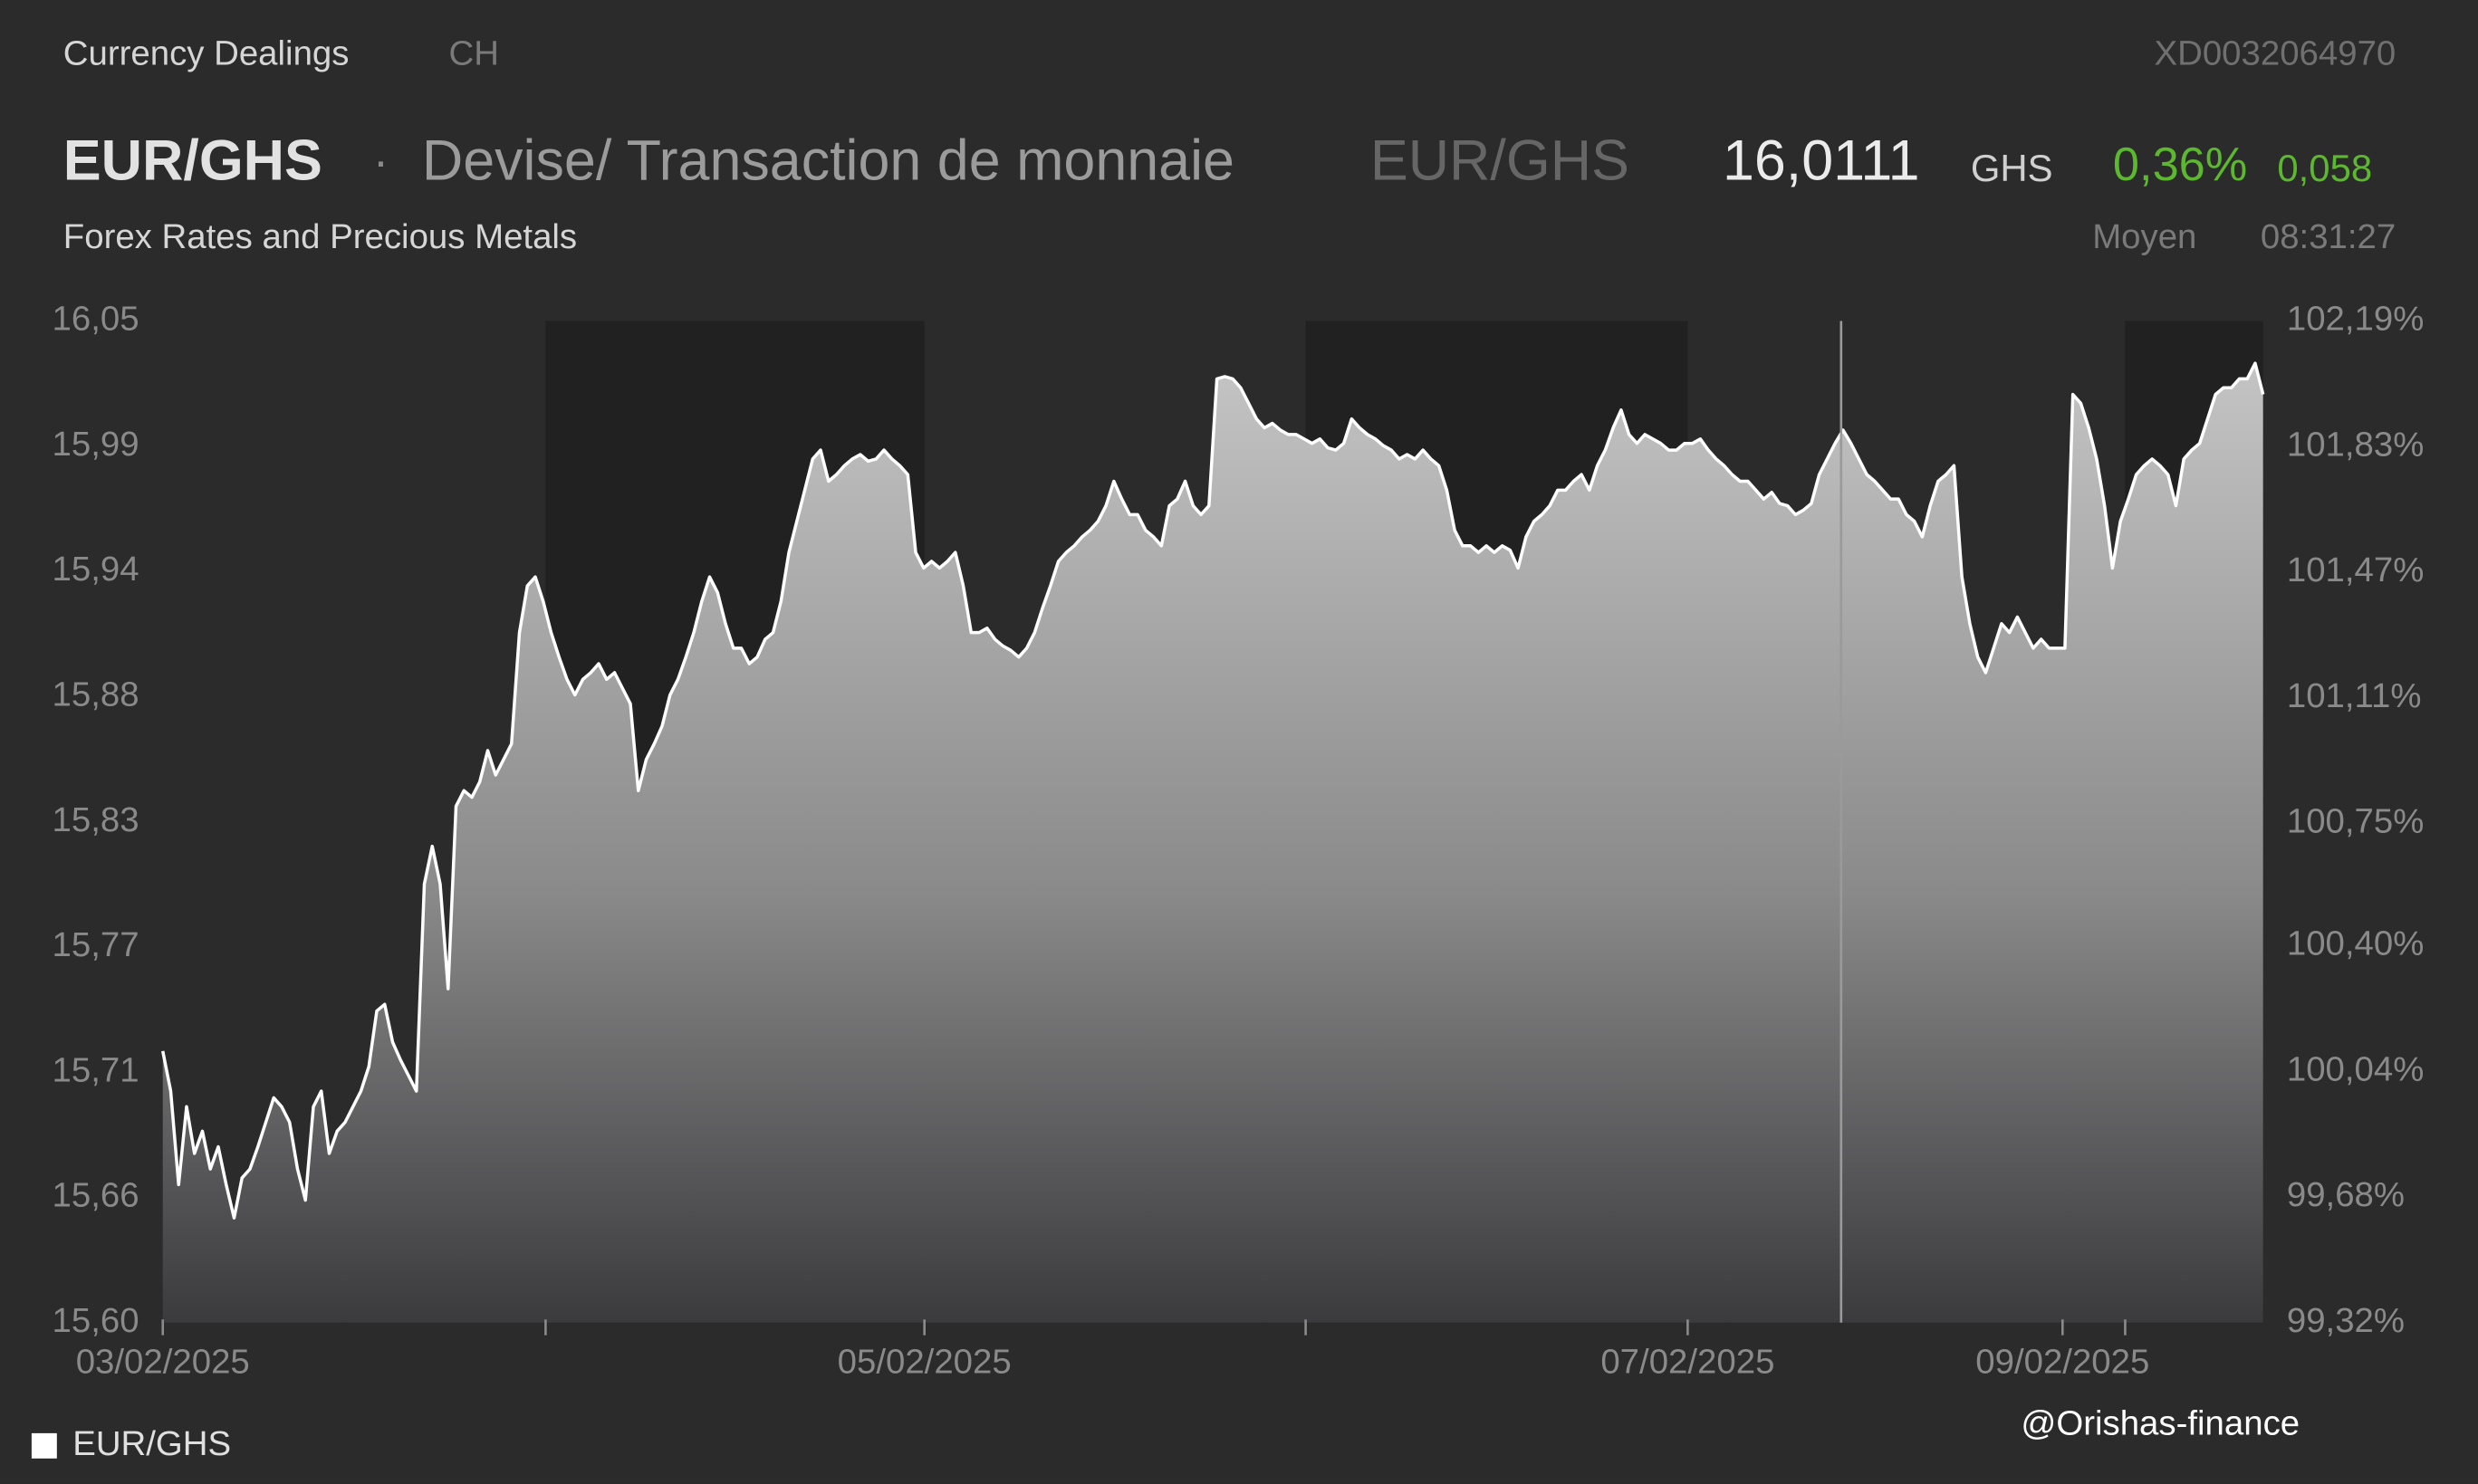  Describe the element at coordinates (96, 944) in the screenshot. I see `y-tick-label: 15,77` at that location.